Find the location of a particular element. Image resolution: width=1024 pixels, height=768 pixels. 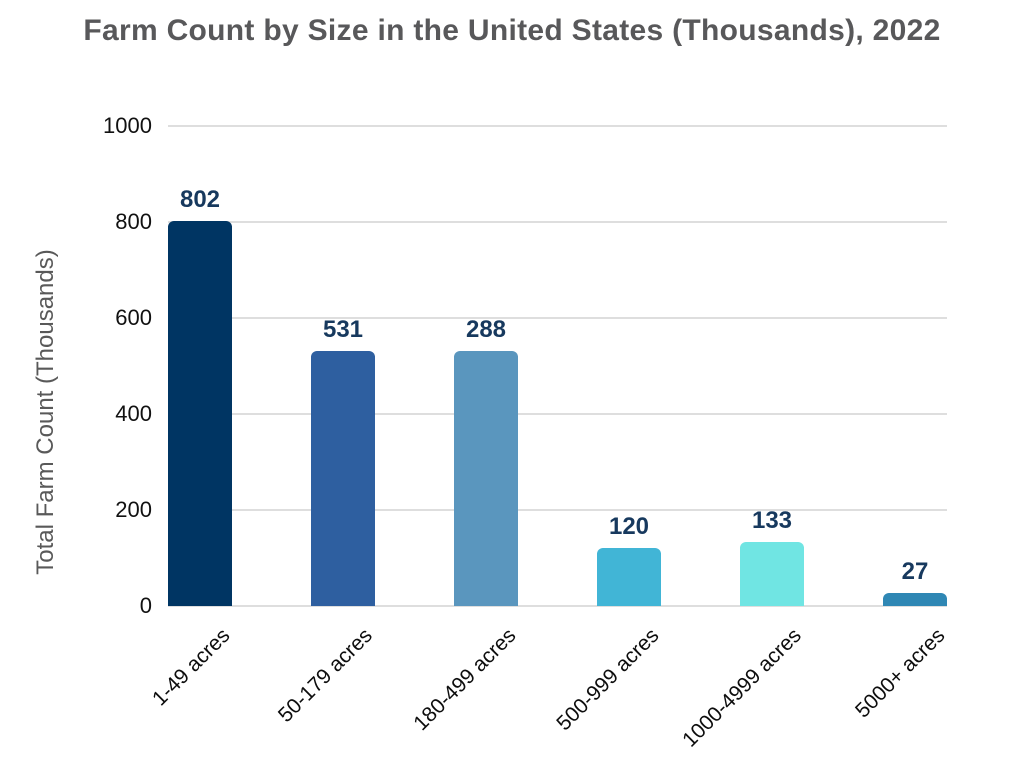

bar-1-49-acres is located at coordinates (200, 413).